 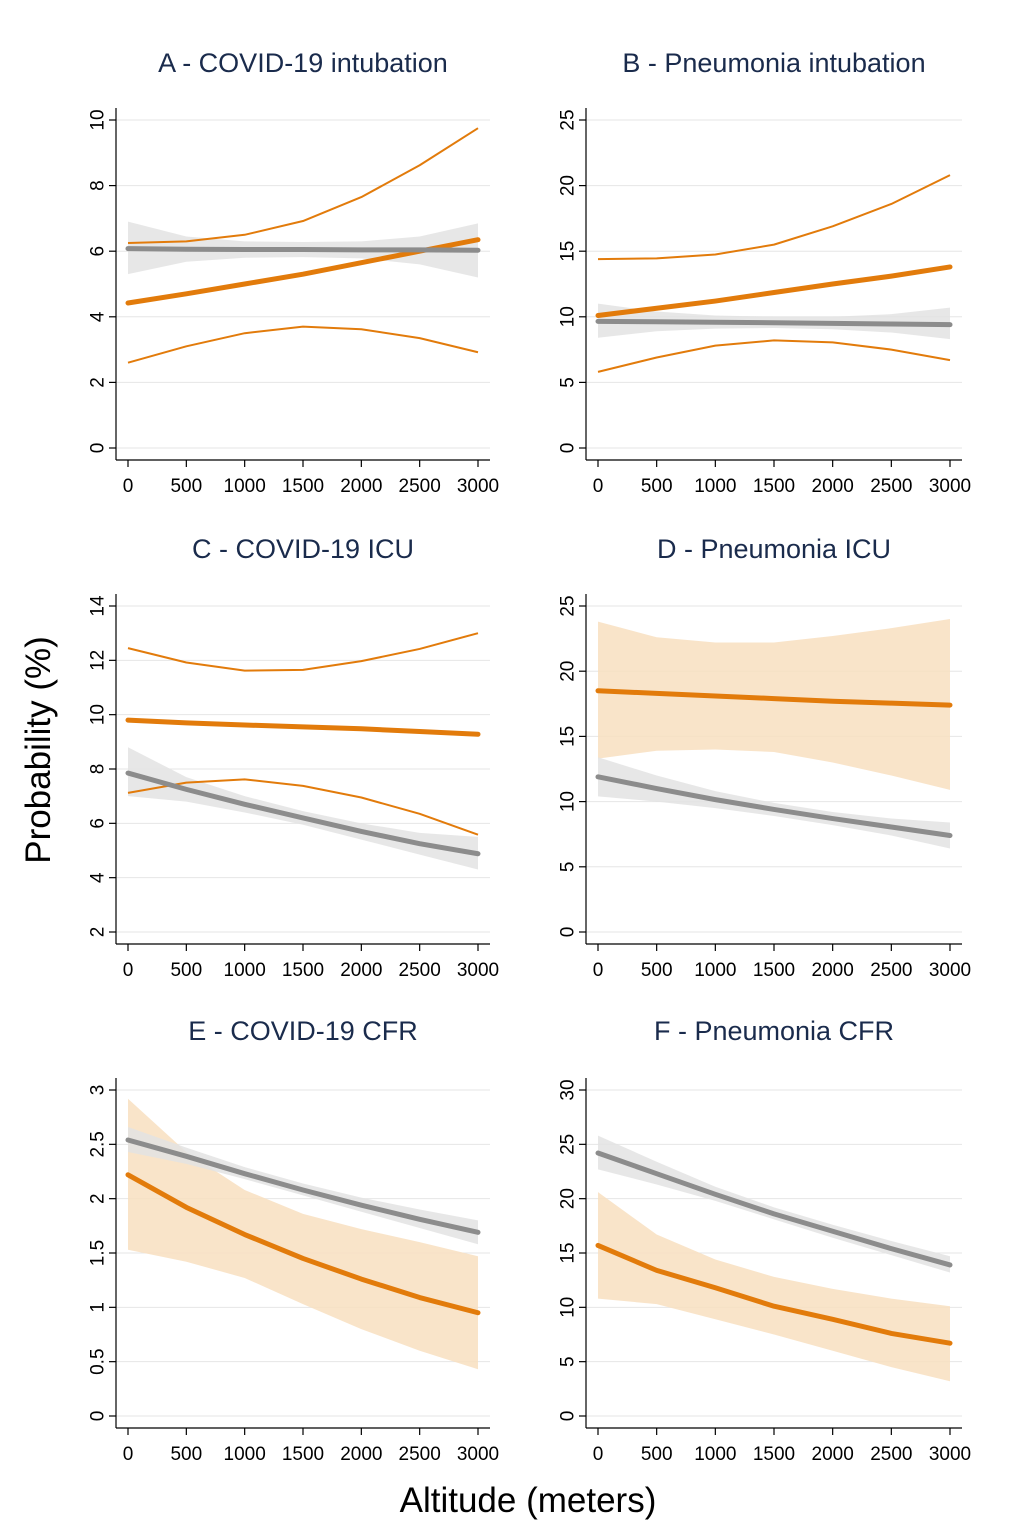 What do you see at coordinates (98, 714) in the screenshot?
I see `panel-c-y-tick-label-4: 10` at bounding box center [98, 714].